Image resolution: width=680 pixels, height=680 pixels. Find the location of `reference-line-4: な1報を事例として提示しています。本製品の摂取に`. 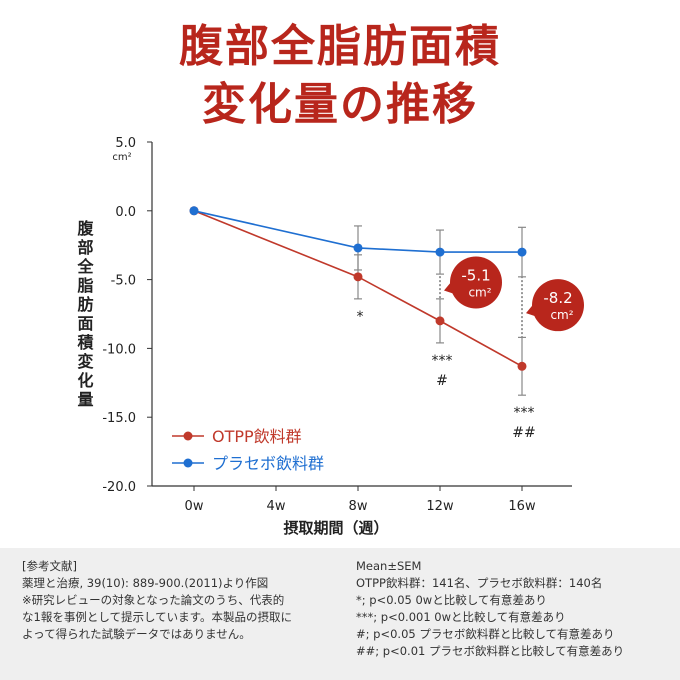

reference-line-4: な1報を事例として提示しています。本製品の摂取に is located at coordinates (157, 617).